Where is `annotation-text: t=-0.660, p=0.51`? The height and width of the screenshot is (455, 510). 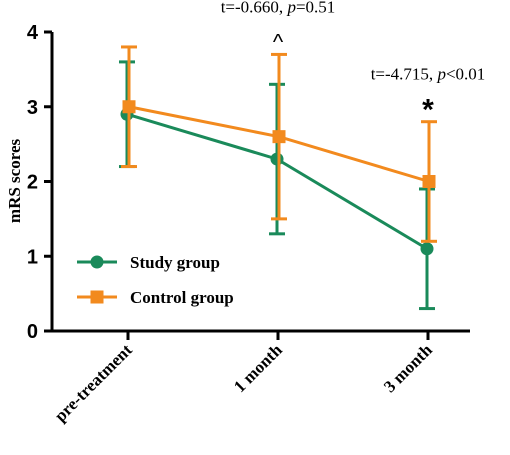
annotation-text: t=-0.660, p=0.51 is located at coordinates (278, 8).